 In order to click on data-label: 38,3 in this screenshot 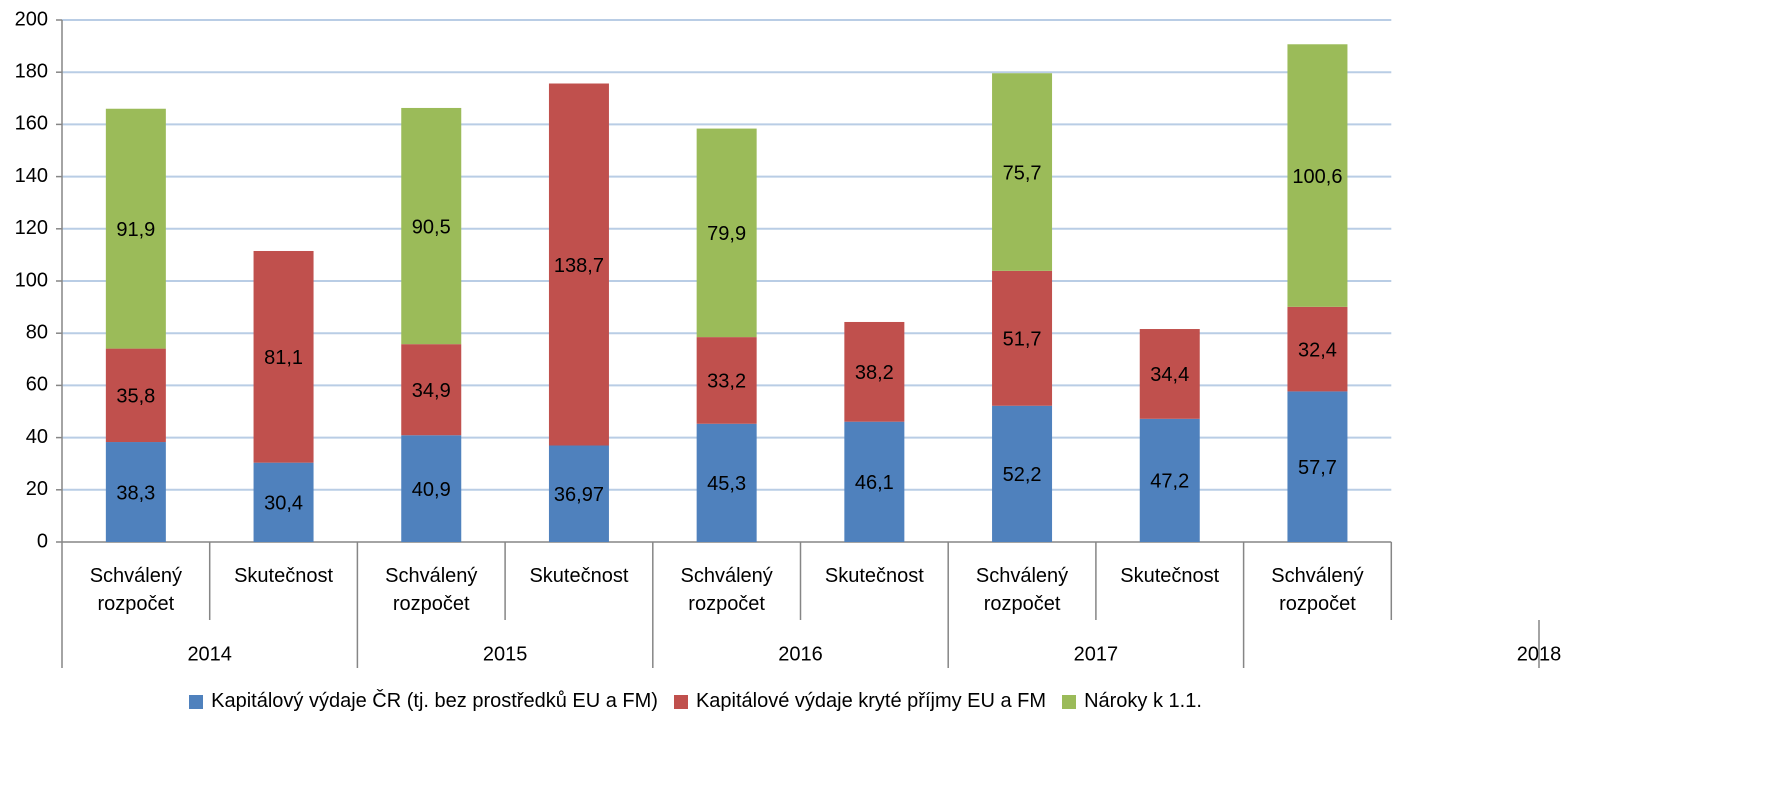, I will do `click(135, 493)`.